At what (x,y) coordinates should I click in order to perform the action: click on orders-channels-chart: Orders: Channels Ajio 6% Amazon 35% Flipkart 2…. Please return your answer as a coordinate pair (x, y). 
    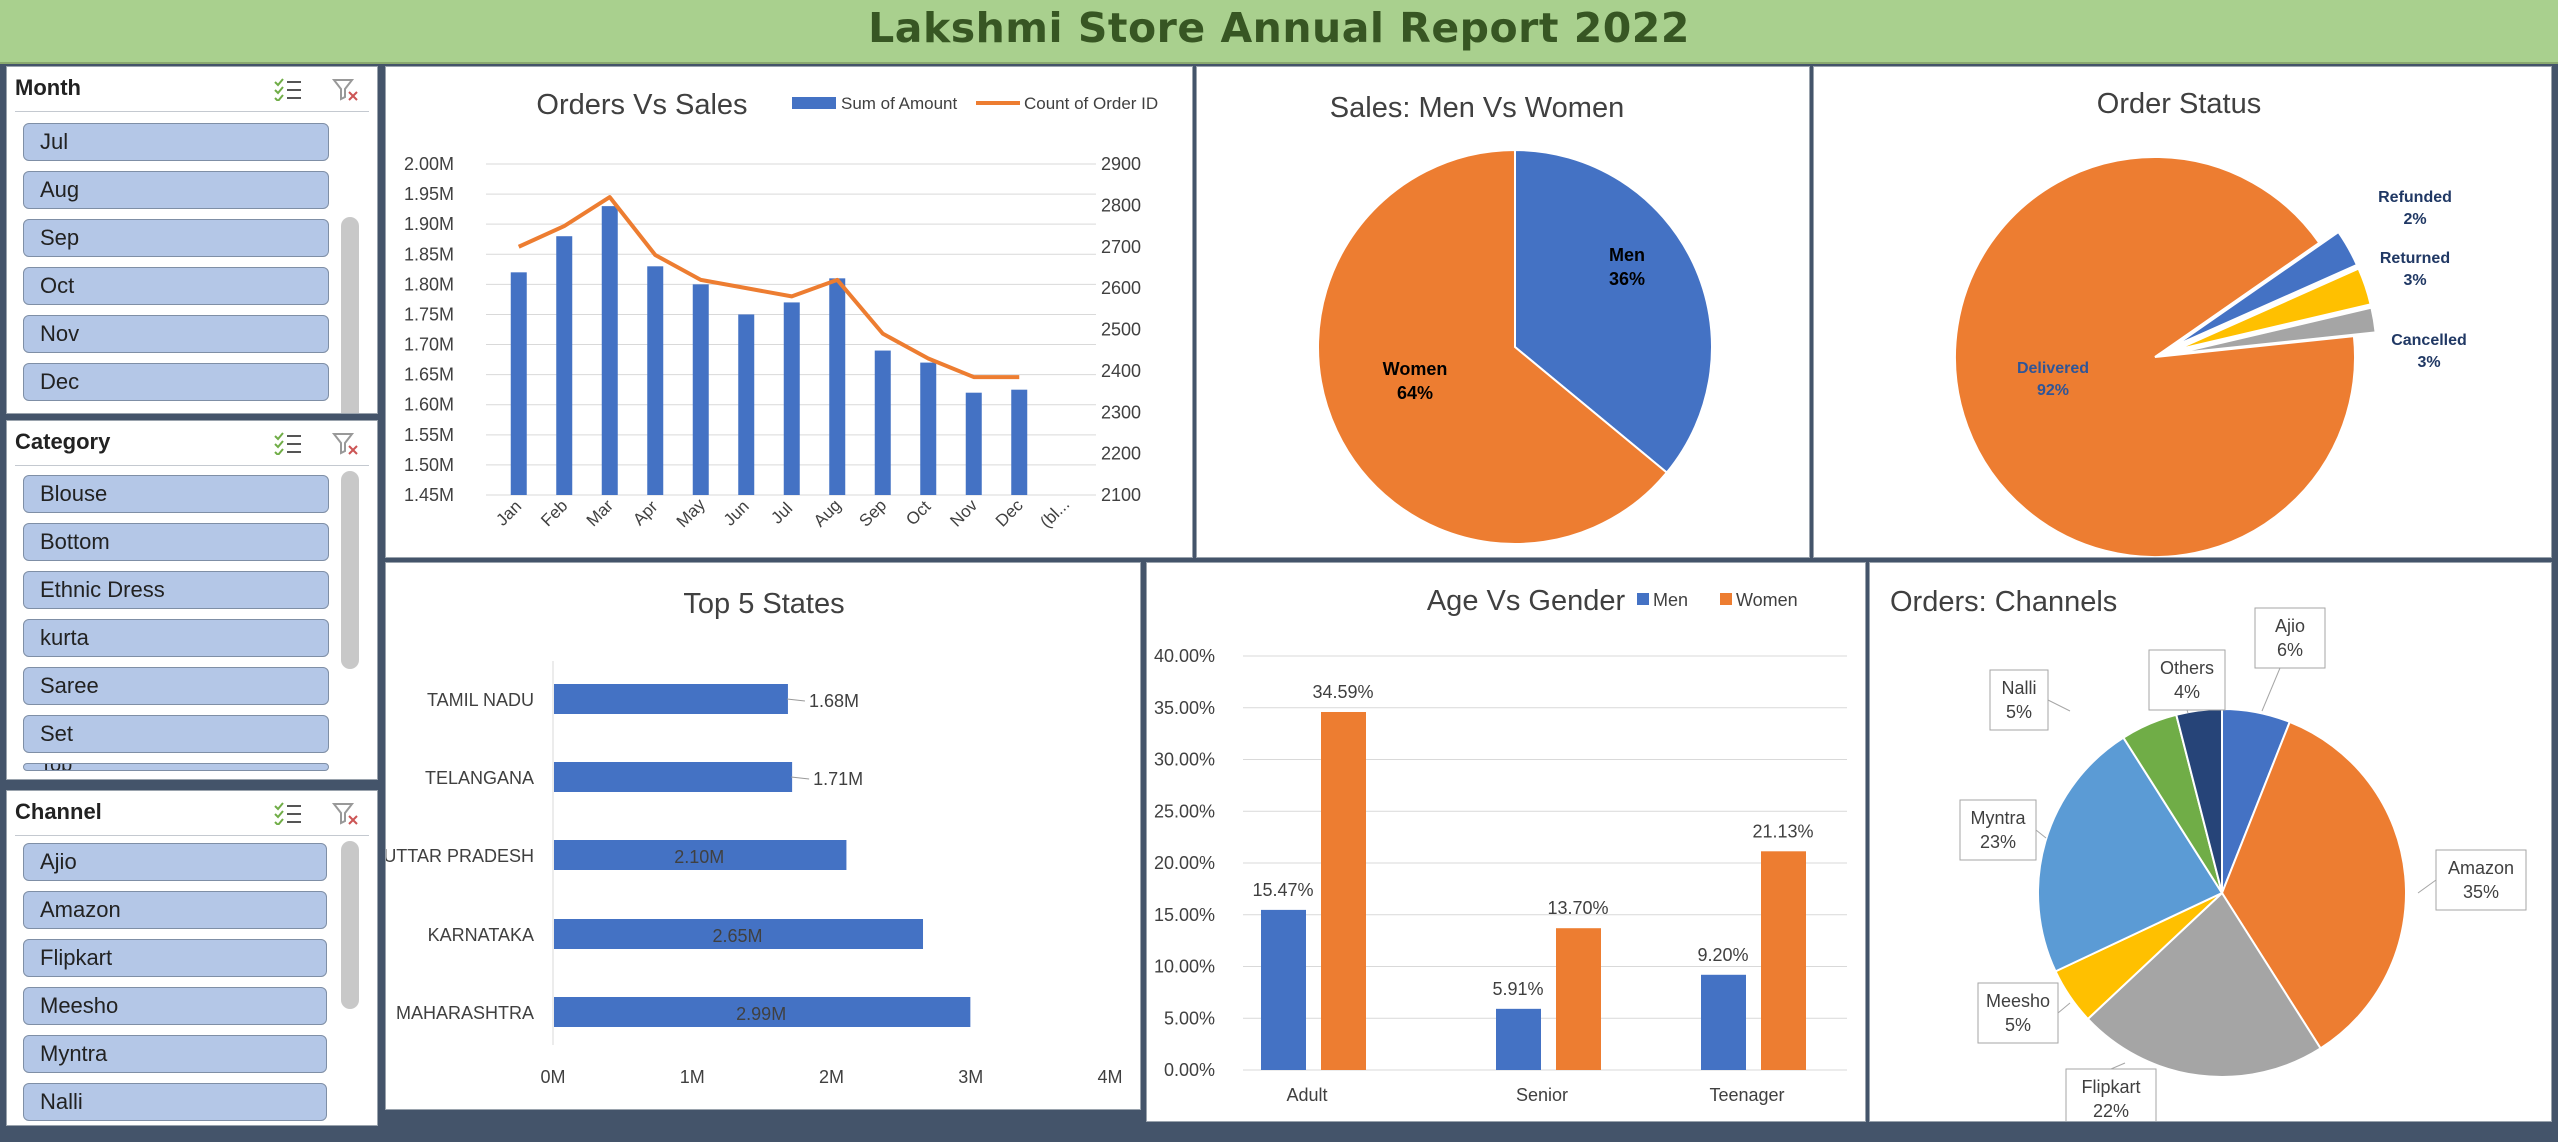
    Looking at the image, I should click on (2208, 853).